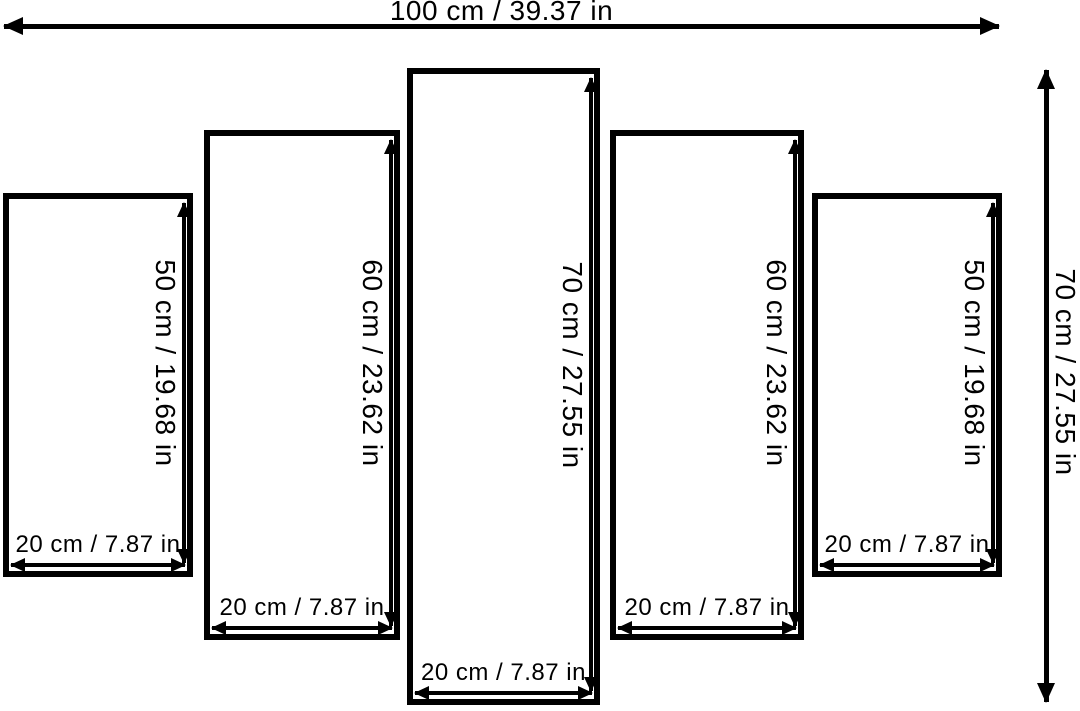 The height and width of the screenshot is (711, 1080). Describe the element at coordinates (1046, 386) in the screenshot. I see `total-height-arrow` at that location.